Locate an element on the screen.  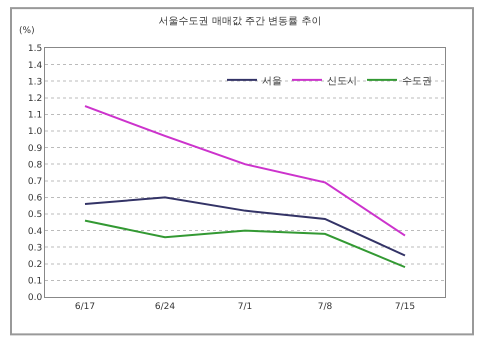
y-tick-label: 1.4 is located at coordinates (35, 65).